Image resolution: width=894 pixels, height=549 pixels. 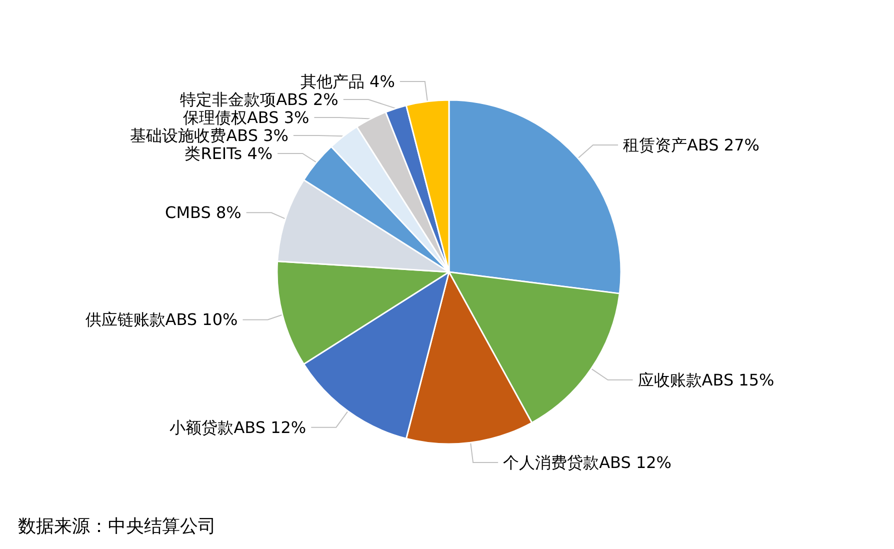 What do you see at coordinates (259, 100) in the screenshot?
I see `slice-label: 特定非金款项ABS 2%` at bounding box center [259, 100].